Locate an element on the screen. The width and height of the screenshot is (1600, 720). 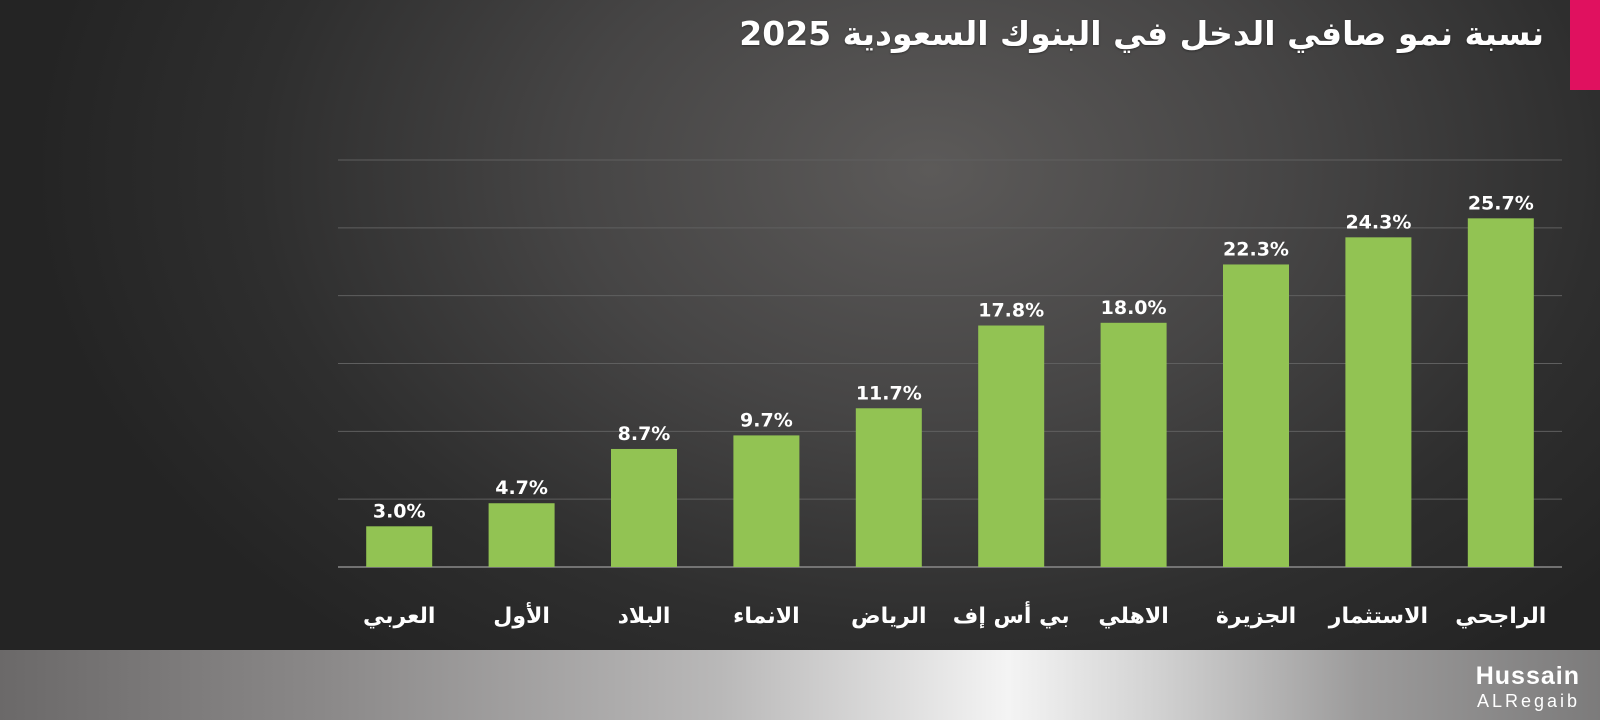
data-label-8: 24.3% is located at coordinates (1378, 222).